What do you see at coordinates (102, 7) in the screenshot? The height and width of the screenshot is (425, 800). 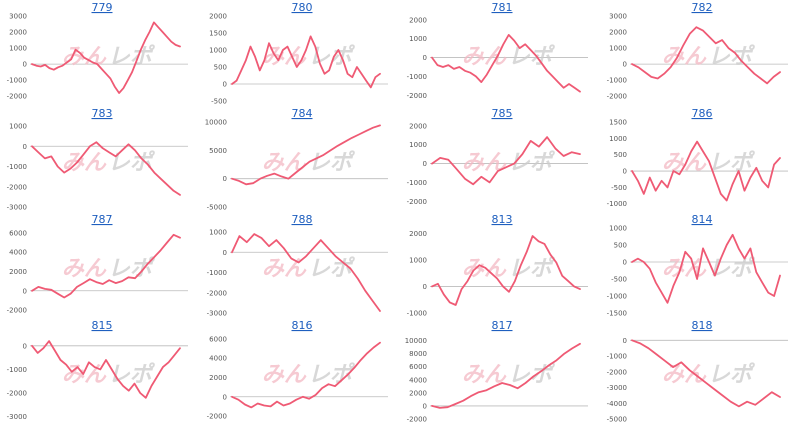 I see `panel-title-link: 779` at bounding box center [102, 7].